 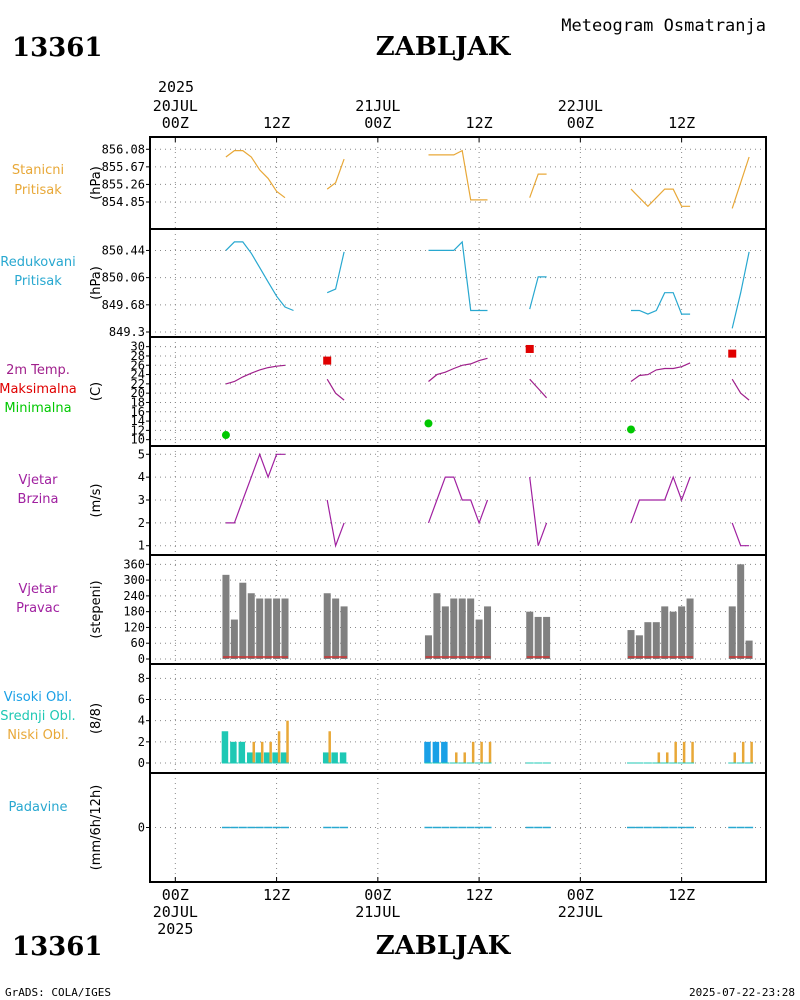 I want to click on y-tick-label: 855.67, so click(x=123, y=167).